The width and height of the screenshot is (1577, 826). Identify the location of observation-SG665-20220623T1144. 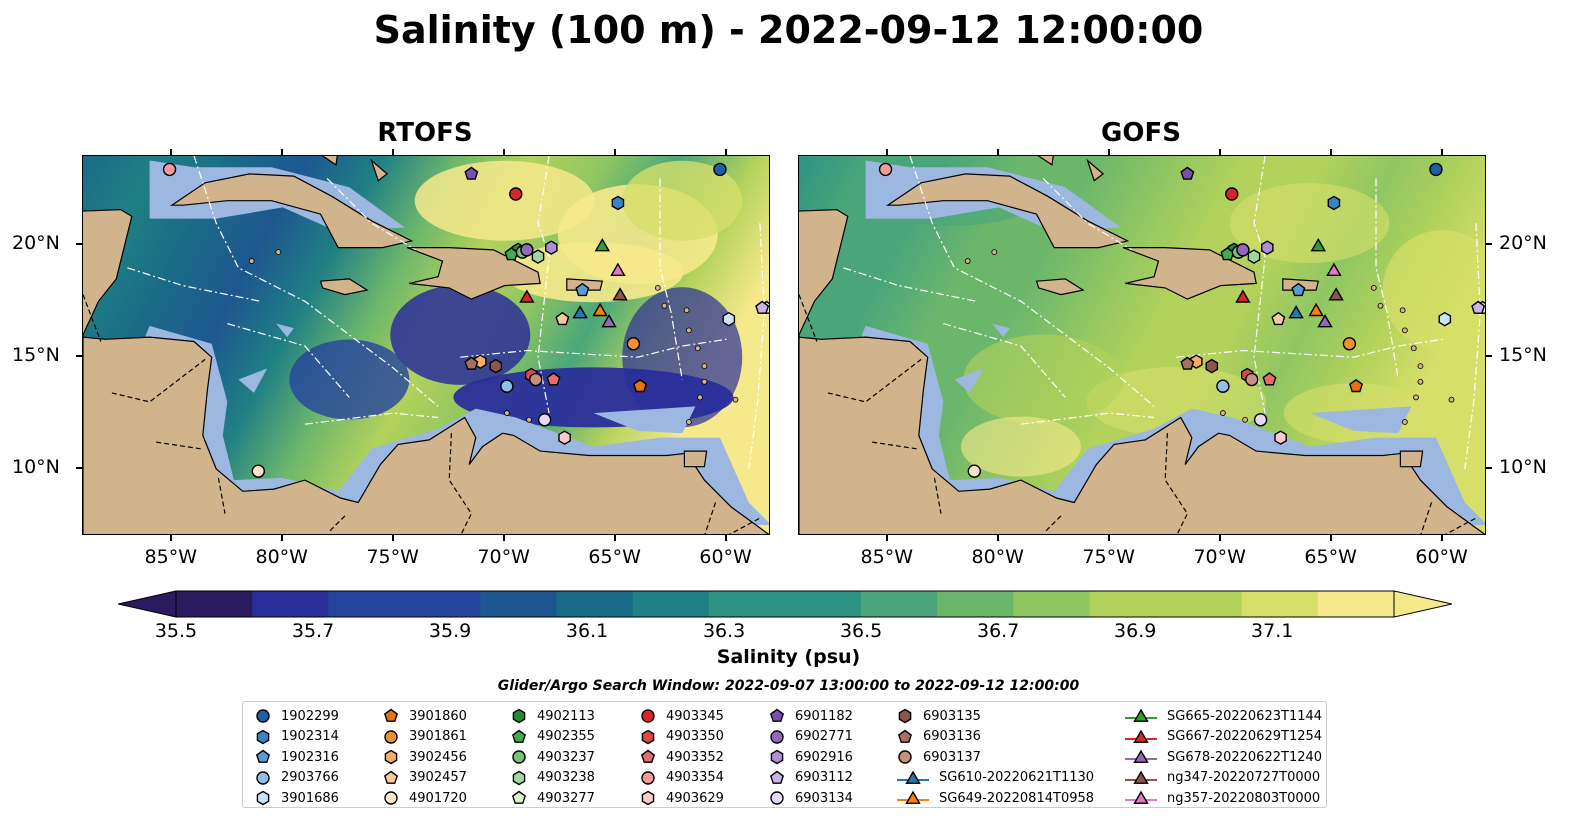
(1318, 244).